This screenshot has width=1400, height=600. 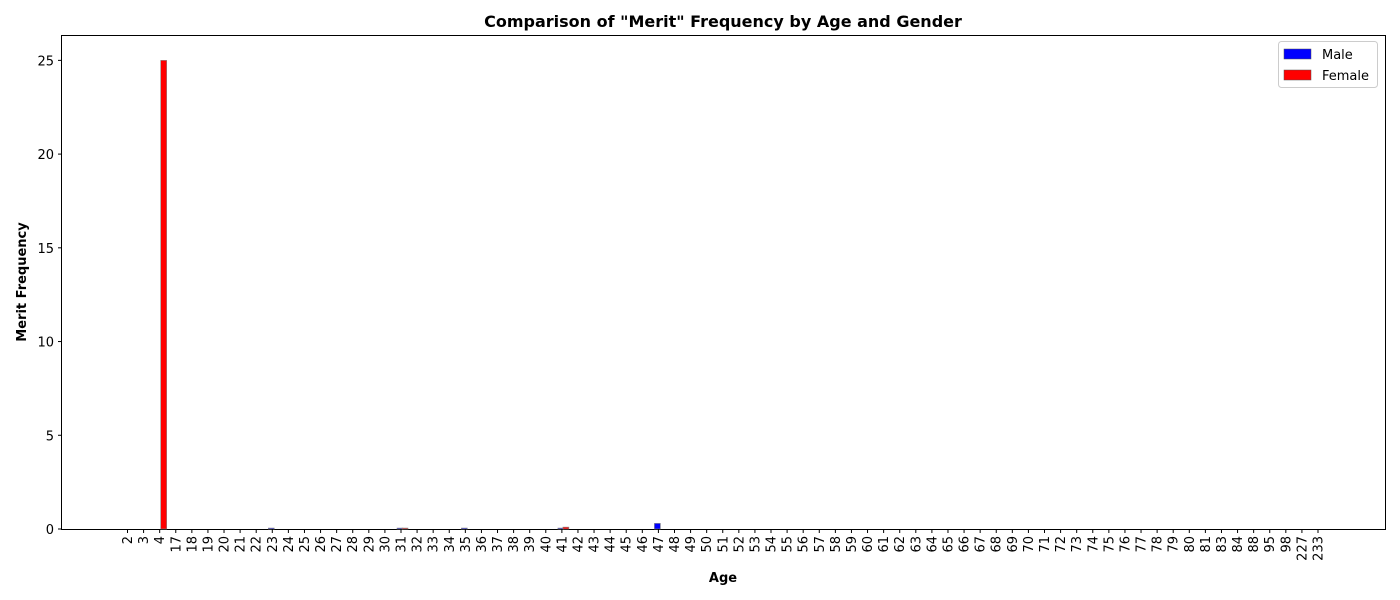 I want to click on x-tick-label: 24, so click(x=289, y=544).